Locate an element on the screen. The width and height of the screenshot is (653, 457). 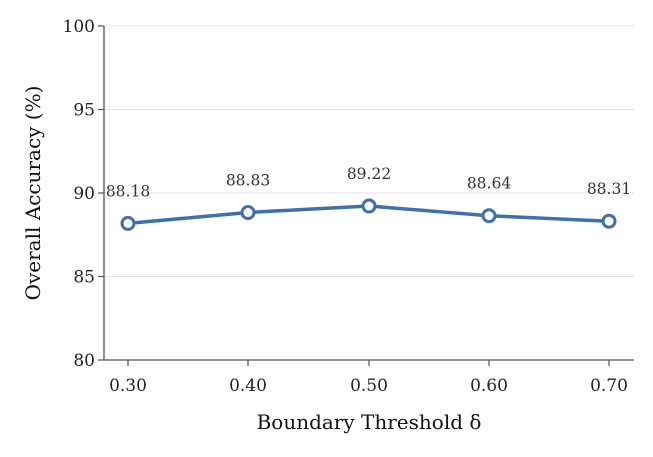
data-label: 88.64 is located at coordinates (489, 184).